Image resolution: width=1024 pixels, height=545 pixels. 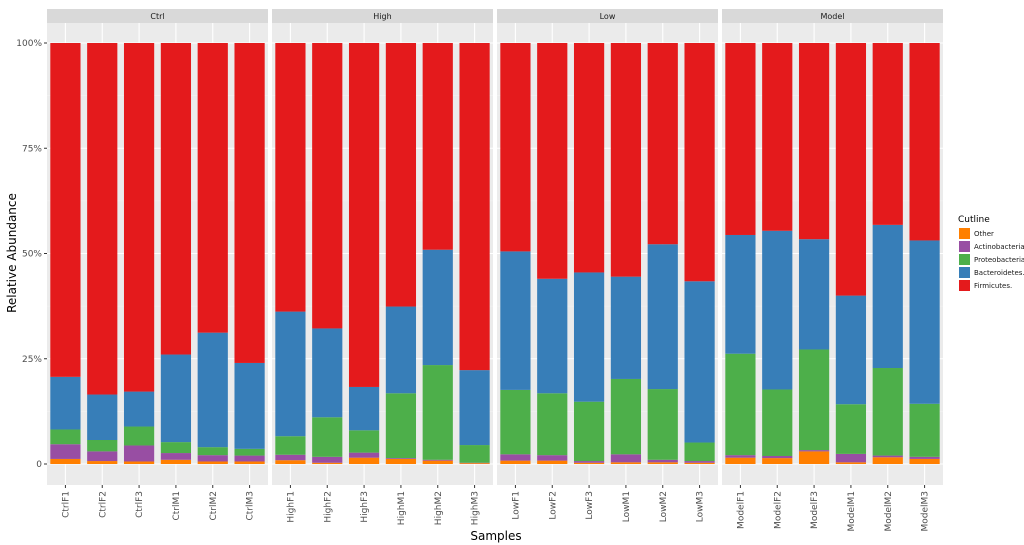 I want to click on bar-ModelF2, so click(x=777, y=253).